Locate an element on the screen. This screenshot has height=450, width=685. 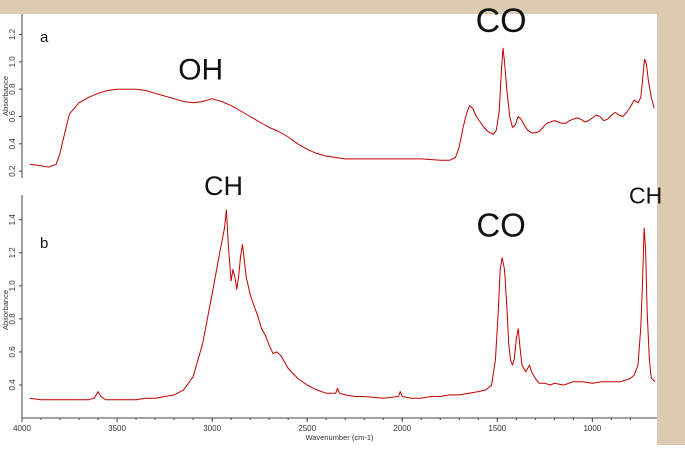
y-tick-label-b: 0.8 is located at coordinates (12, 319).